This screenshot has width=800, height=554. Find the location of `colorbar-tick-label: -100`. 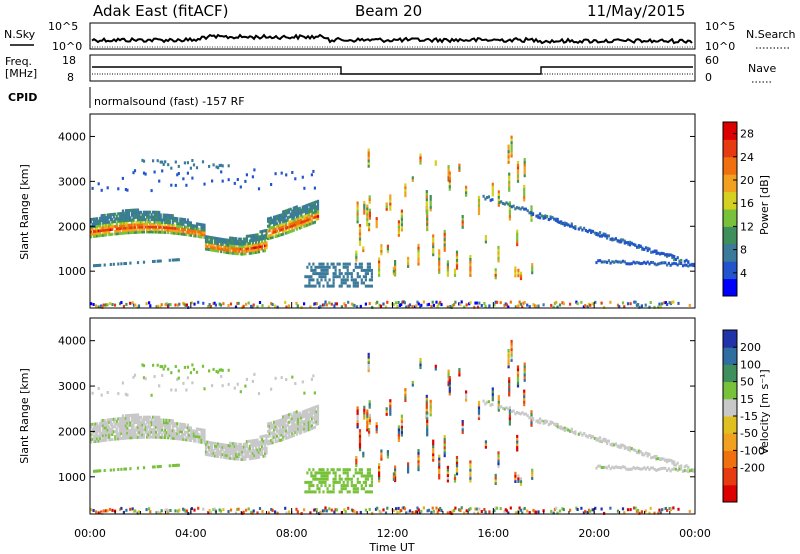

colorbar-tick-label: -100 is located at coordinates (752, 450).